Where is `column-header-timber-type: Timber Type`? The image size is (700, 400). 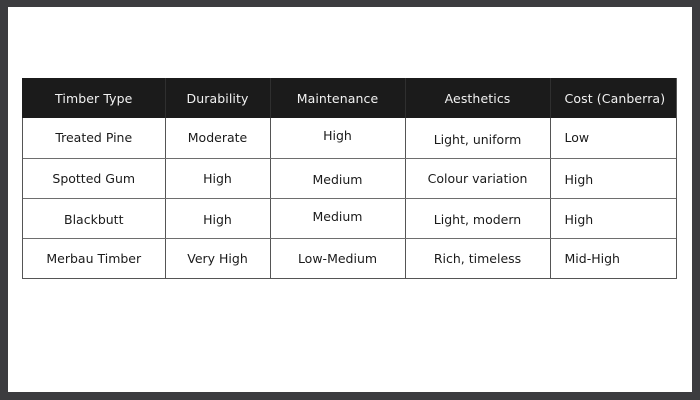 column-header-timber-type: Timber Type is located at coordinates (94, 98).